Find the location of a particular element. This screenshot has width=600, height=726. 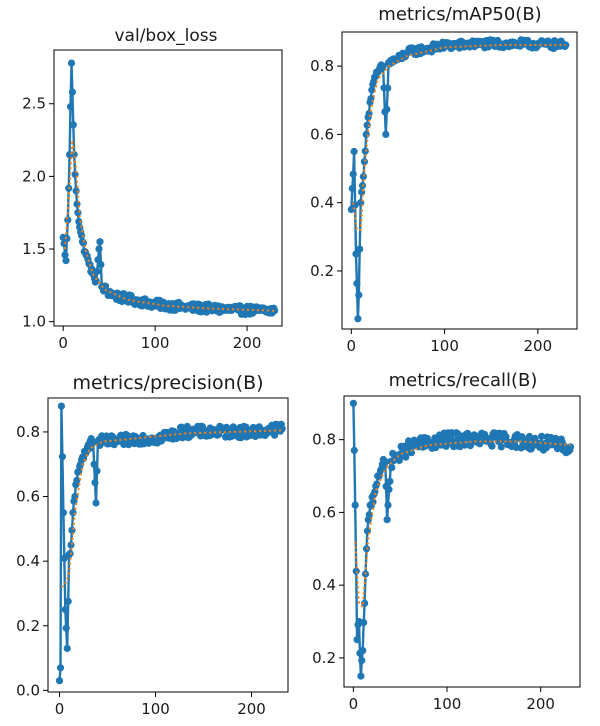

y-tick-label: 2.5 is located at coordinates (34, 104).